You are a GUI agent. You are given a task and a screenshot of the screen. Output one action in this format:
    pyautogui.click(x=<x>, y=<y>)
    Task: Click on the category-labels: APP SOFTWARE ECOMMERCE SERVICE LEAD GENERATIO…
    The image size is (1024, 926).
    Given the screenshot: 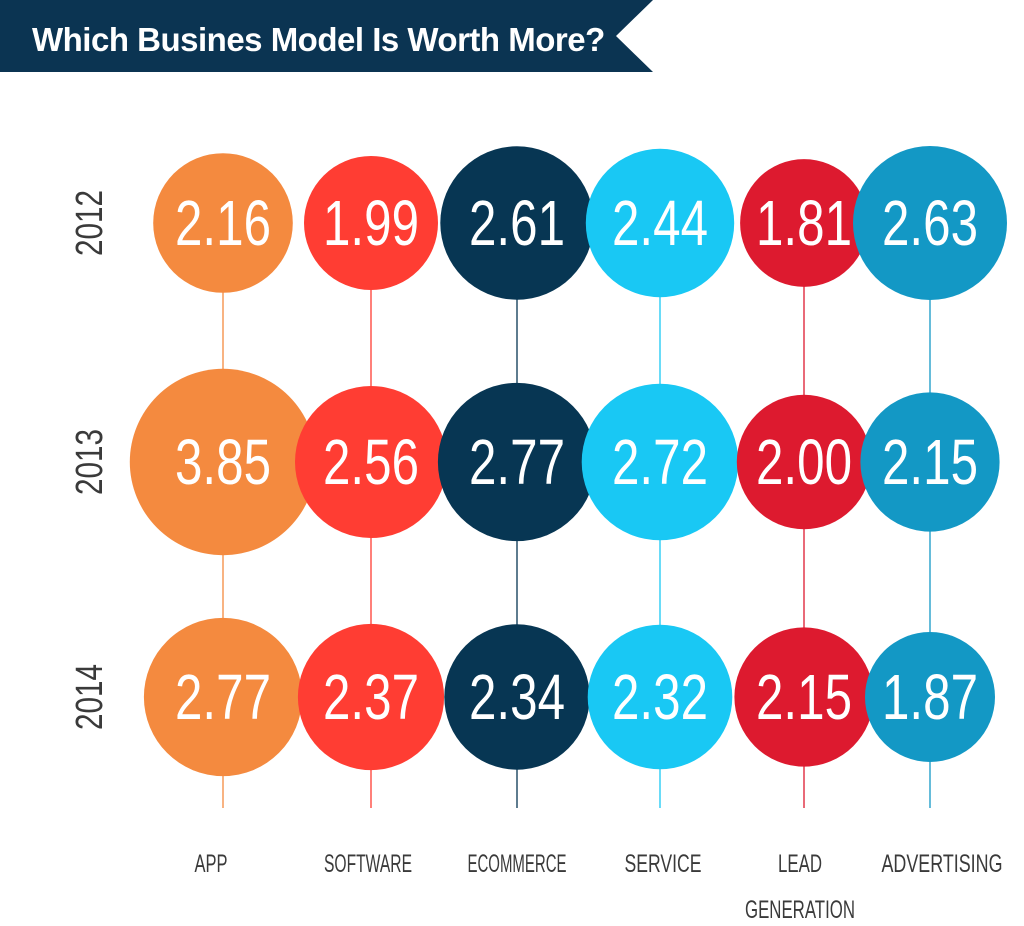 What is the action you would take?
    pyautogui.click(x=599, y=887)
    